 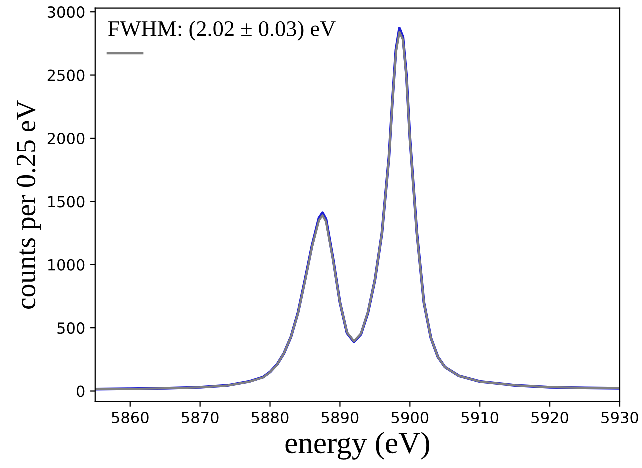 What do you see at coordinates (66, 76) in the screenshot?
I see `y-tick-label: 2500` at bounding box center [66, 76].